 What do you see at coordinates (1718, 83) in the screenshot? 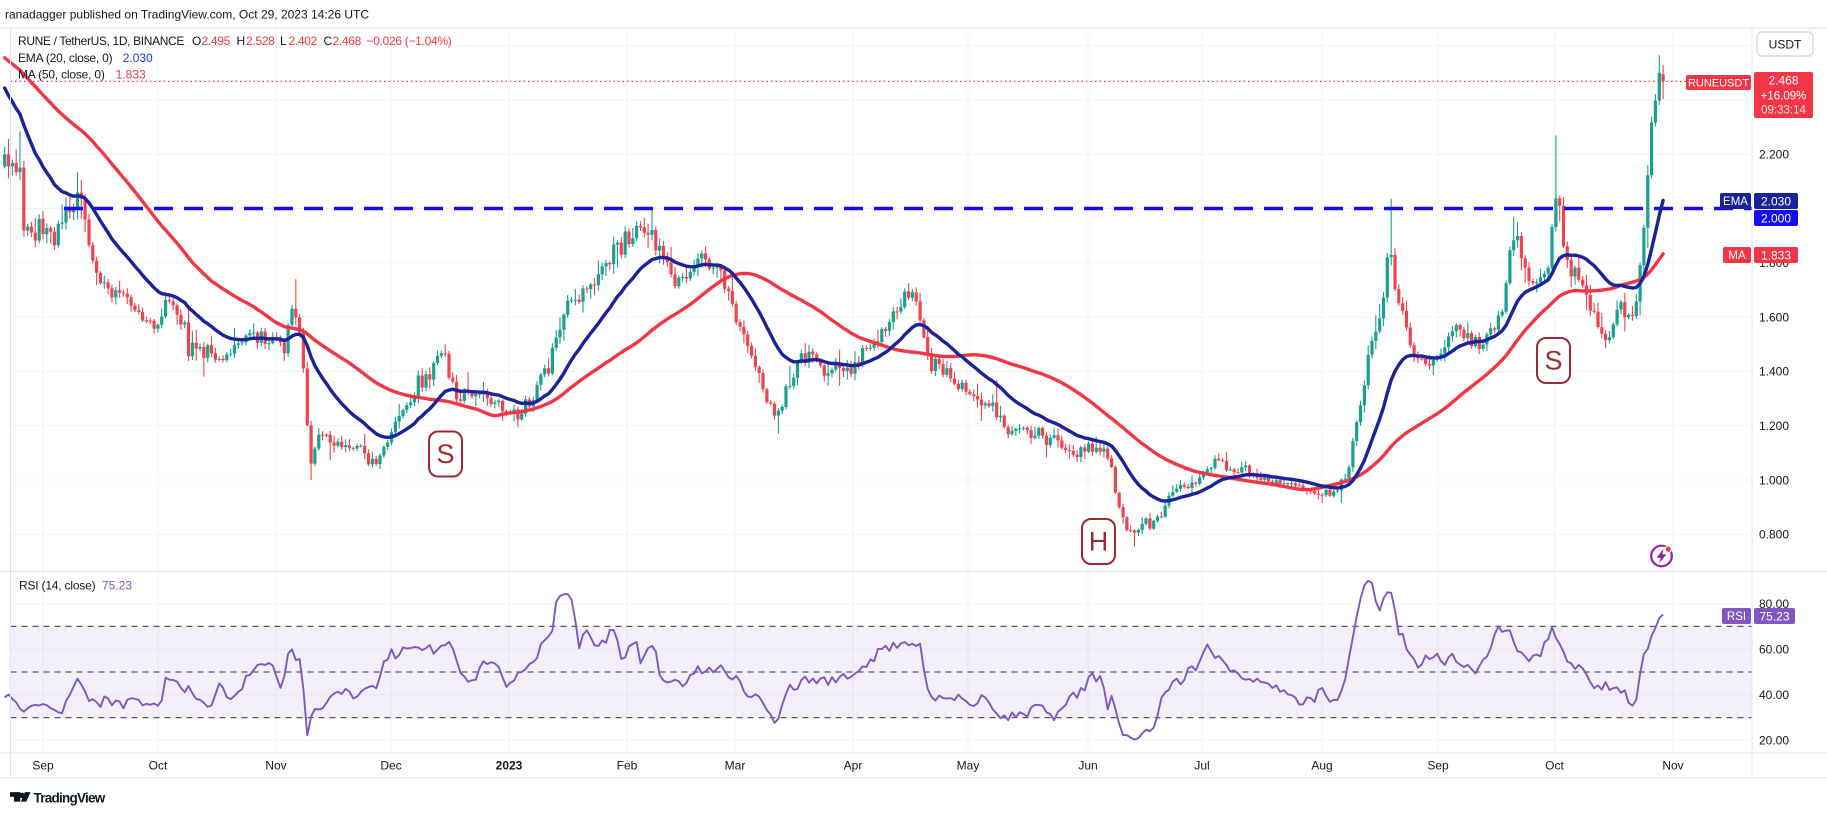
I see `svg-text: RUNEUSDT` at bounding box center [1718, 83].